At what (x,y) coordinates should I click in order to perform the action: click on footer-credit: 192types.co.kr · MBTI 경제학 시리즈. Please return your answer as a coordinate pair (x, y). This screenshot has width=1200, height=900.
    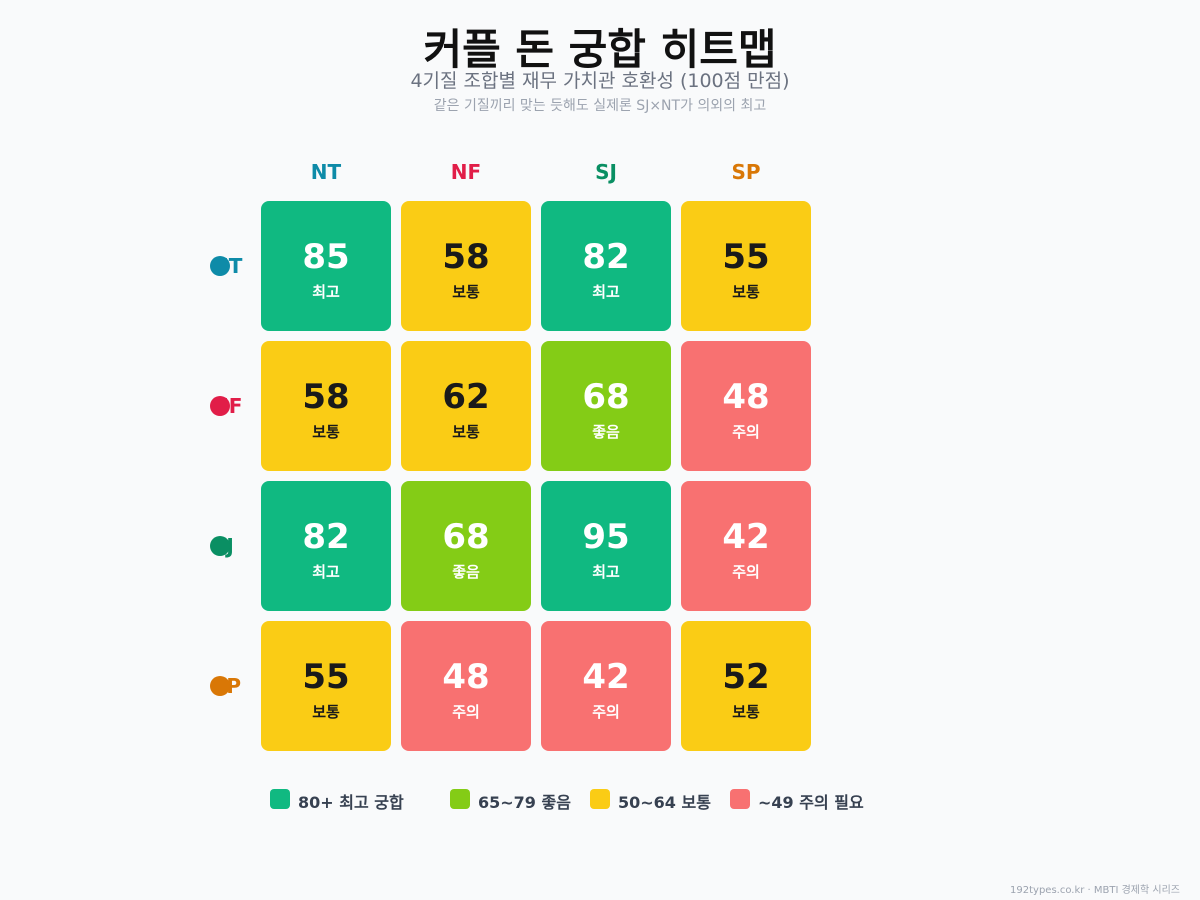
    Looking at the image, I should click on (1095, 890).